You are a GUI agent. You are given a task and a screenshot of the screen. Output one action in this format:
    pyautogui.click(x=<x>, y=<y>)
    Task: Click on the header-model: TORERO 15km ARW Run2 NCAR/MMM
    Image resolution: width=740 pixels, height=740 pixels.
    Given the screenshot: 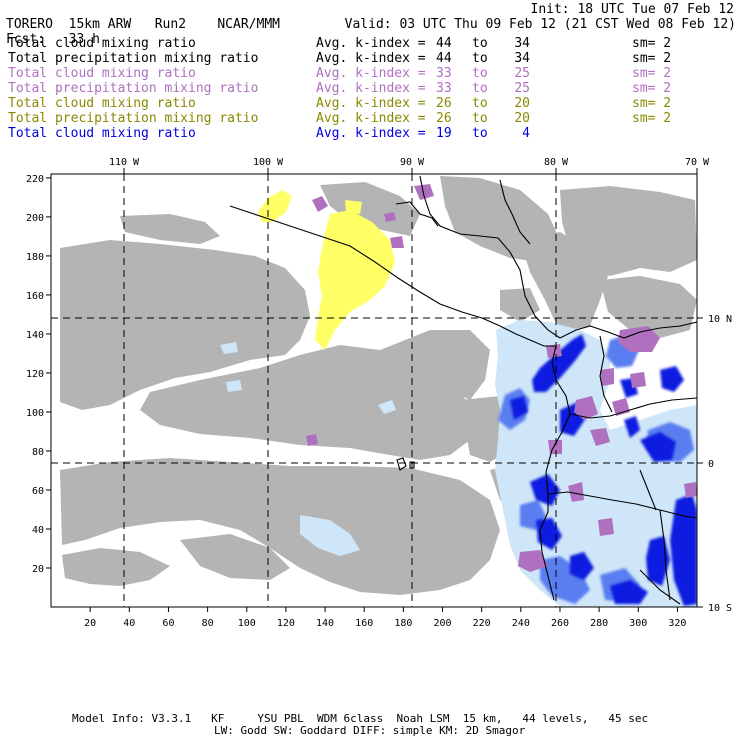 What is the action you would take?
    pyautogui.click(x=143, y=17)
    